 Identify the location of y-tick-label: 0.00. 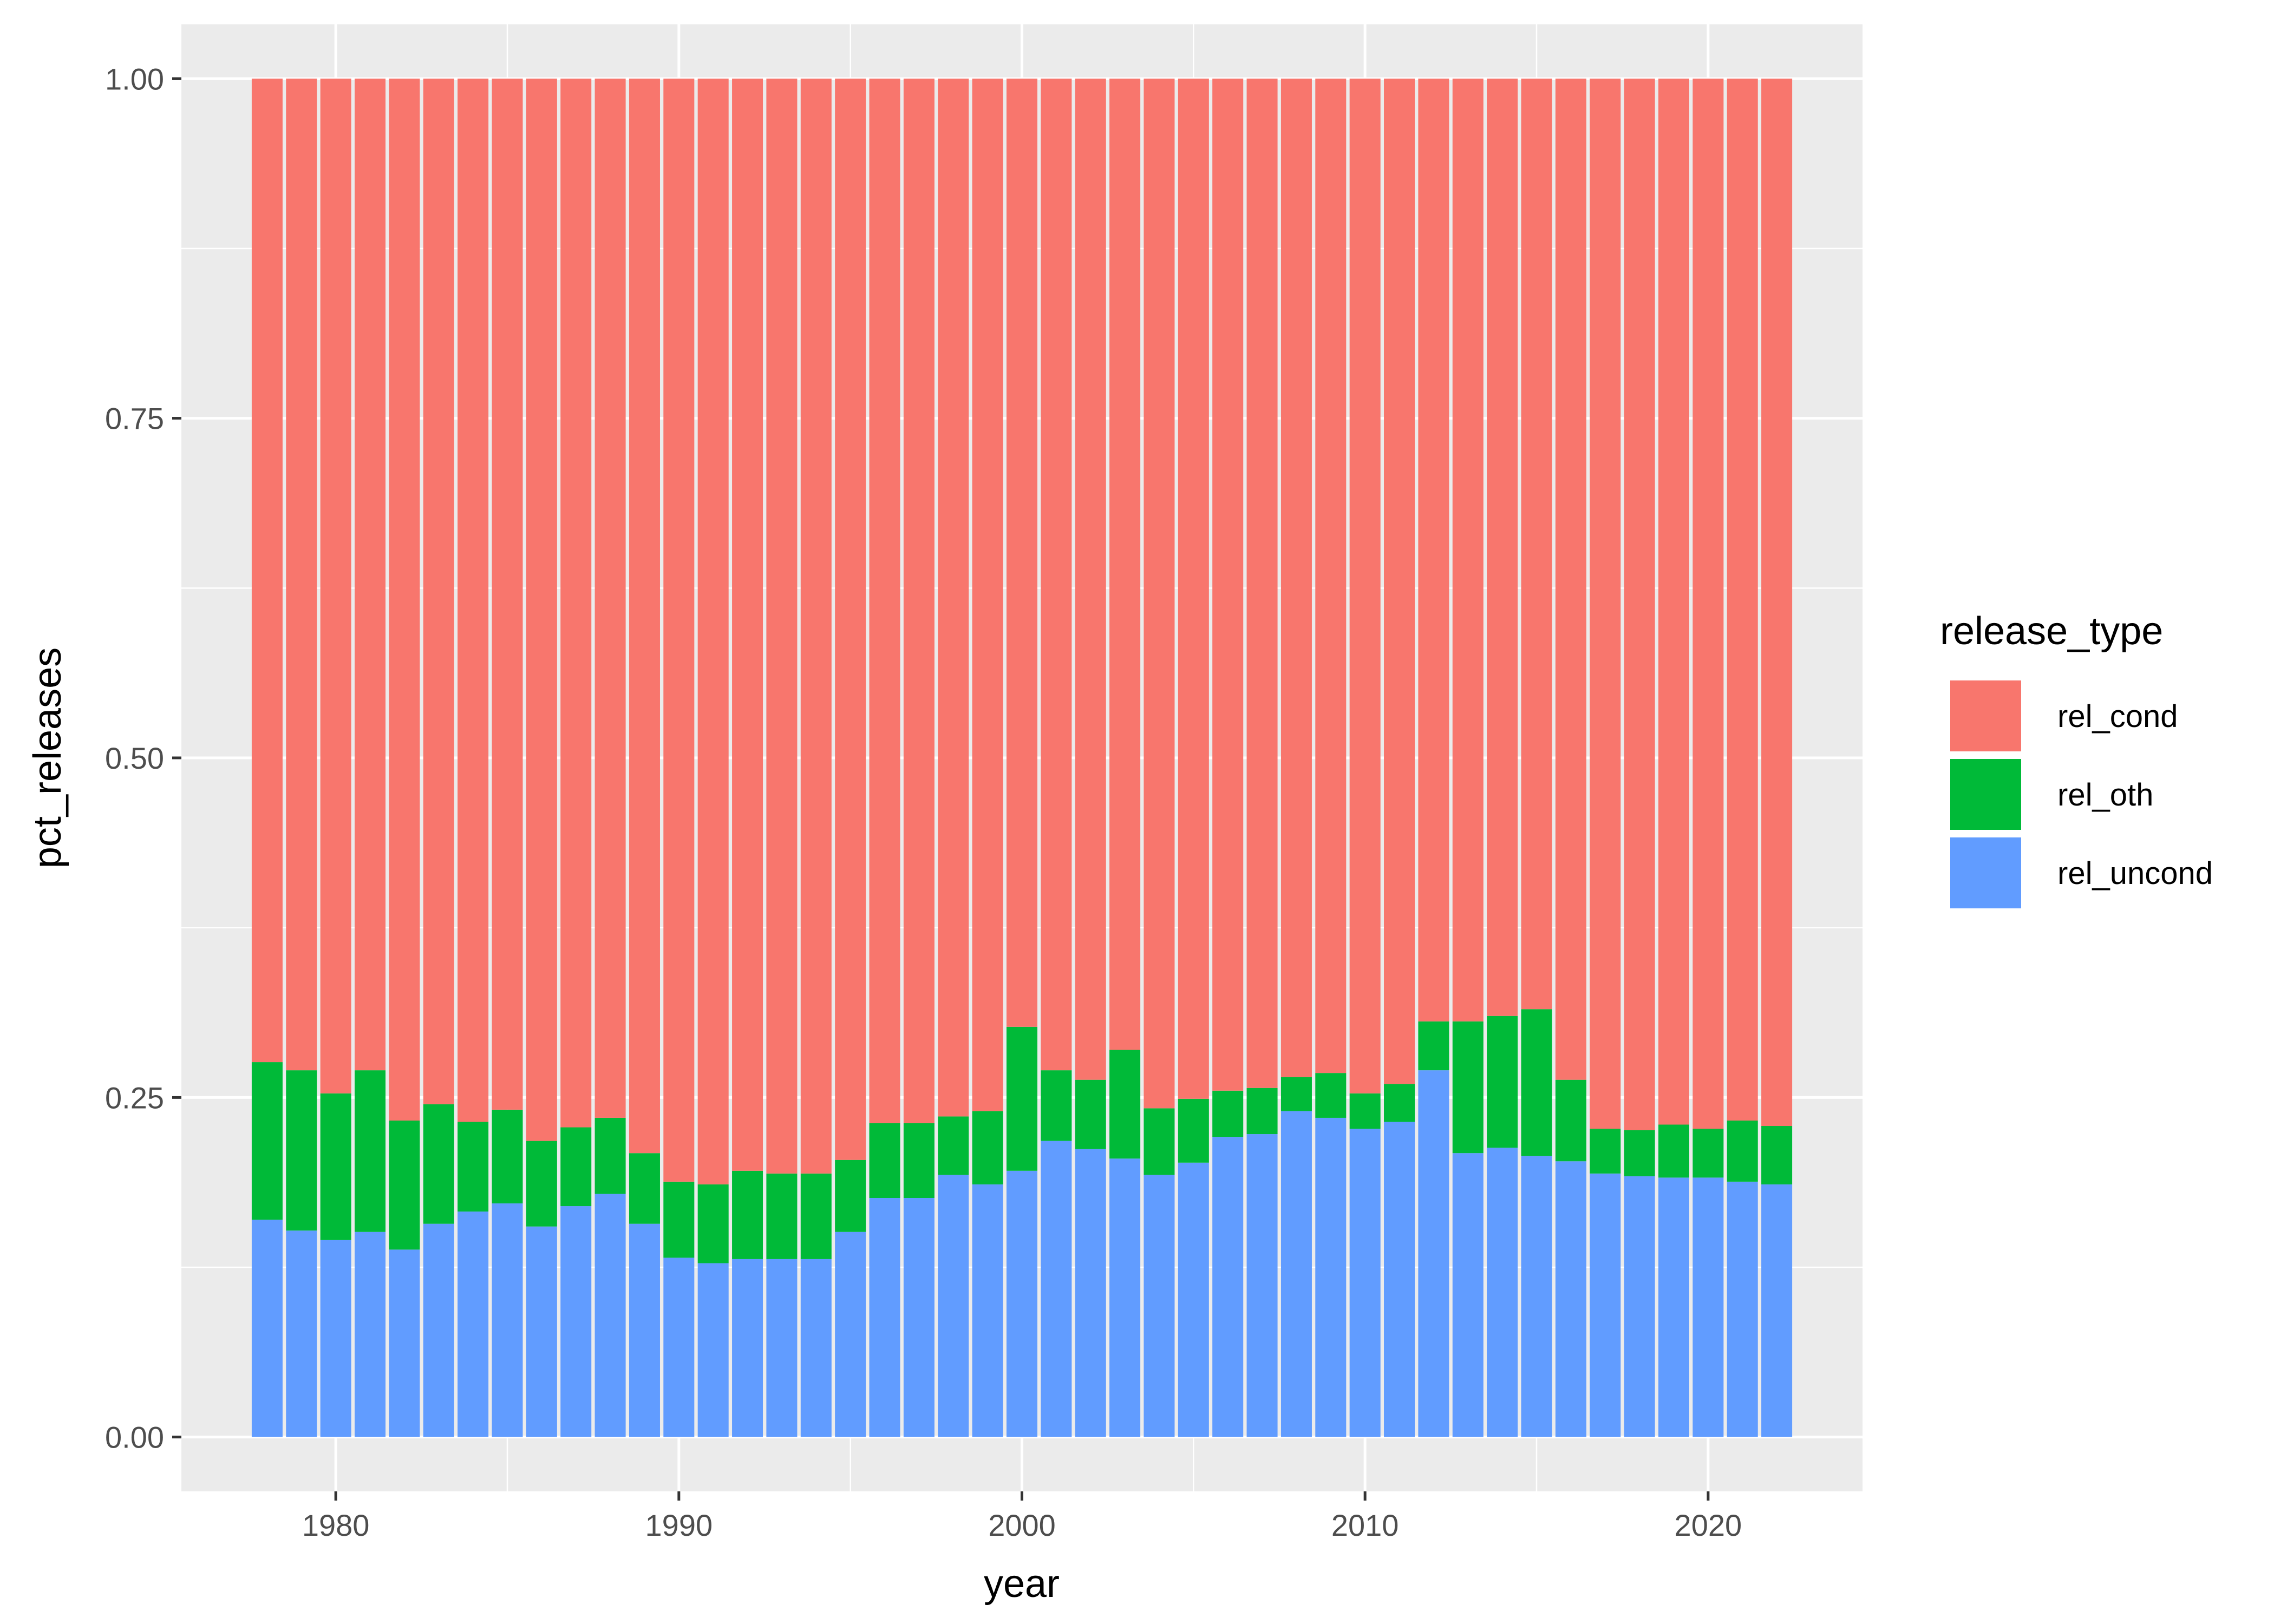
(135, 1438).